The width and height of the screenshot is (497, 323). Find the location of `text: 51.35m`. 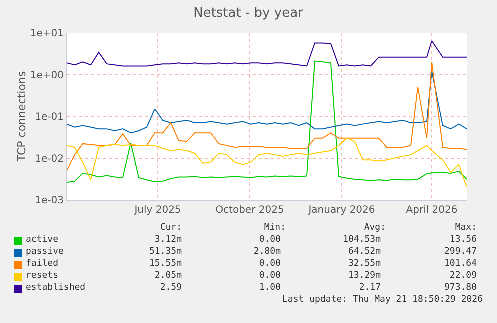

text: 51.35m is located at coordinates (165, 252).